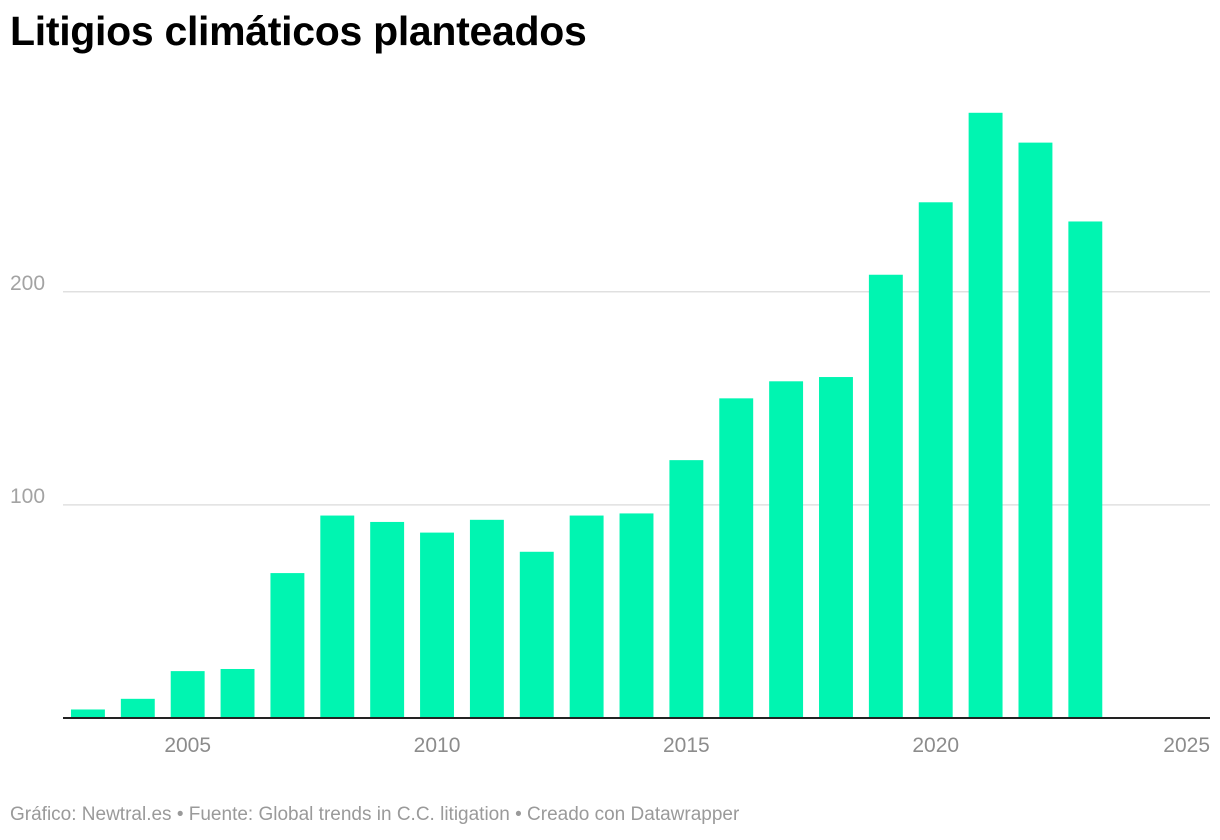  Describe the element at coordinates (1085, 469) in the screenshot. I see `bar-2023` at that location.